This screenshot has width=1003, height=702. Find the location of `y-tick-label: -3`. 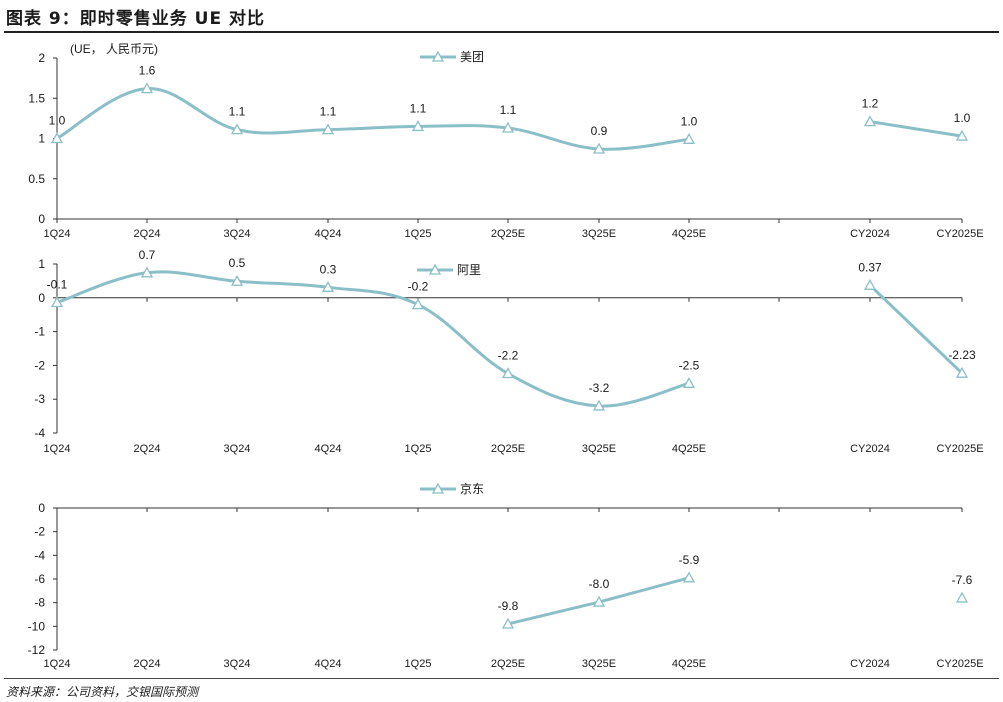

y-tick-label: -3 is located at coordinates (39, 399).